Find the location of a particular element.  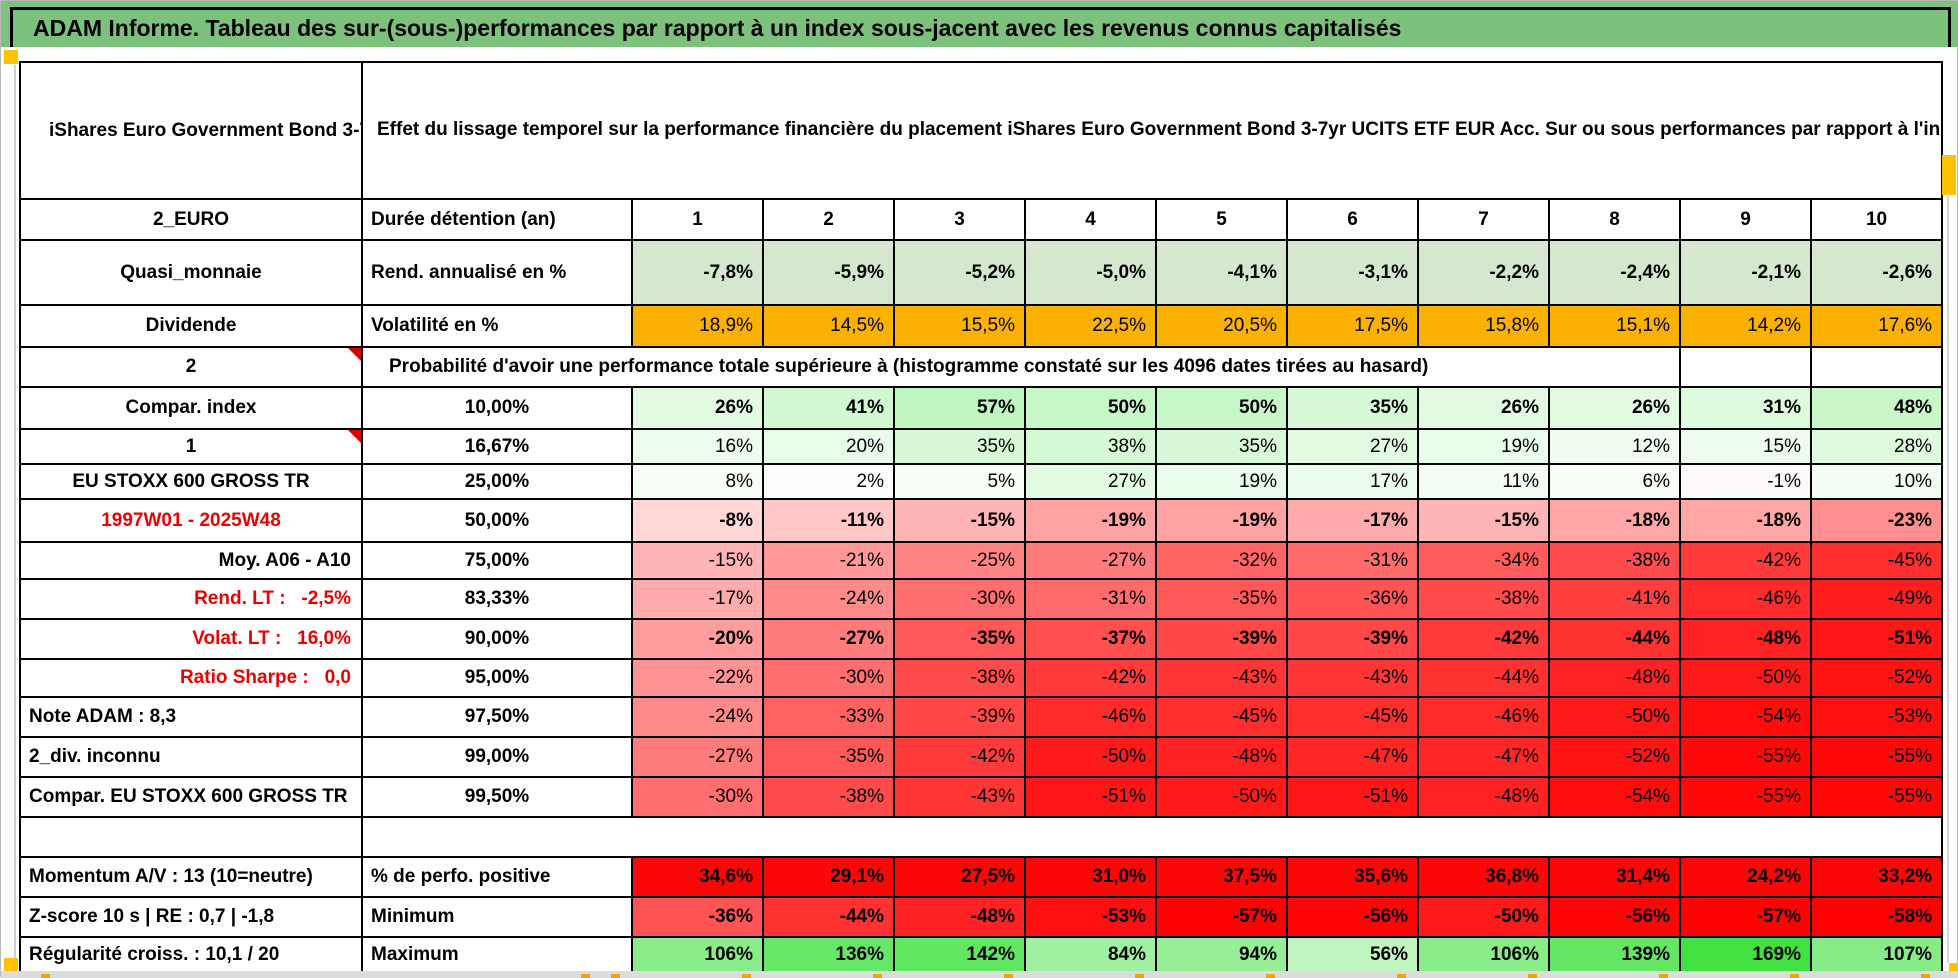

value-cell: -58% is located at coordinates (1876, 917).